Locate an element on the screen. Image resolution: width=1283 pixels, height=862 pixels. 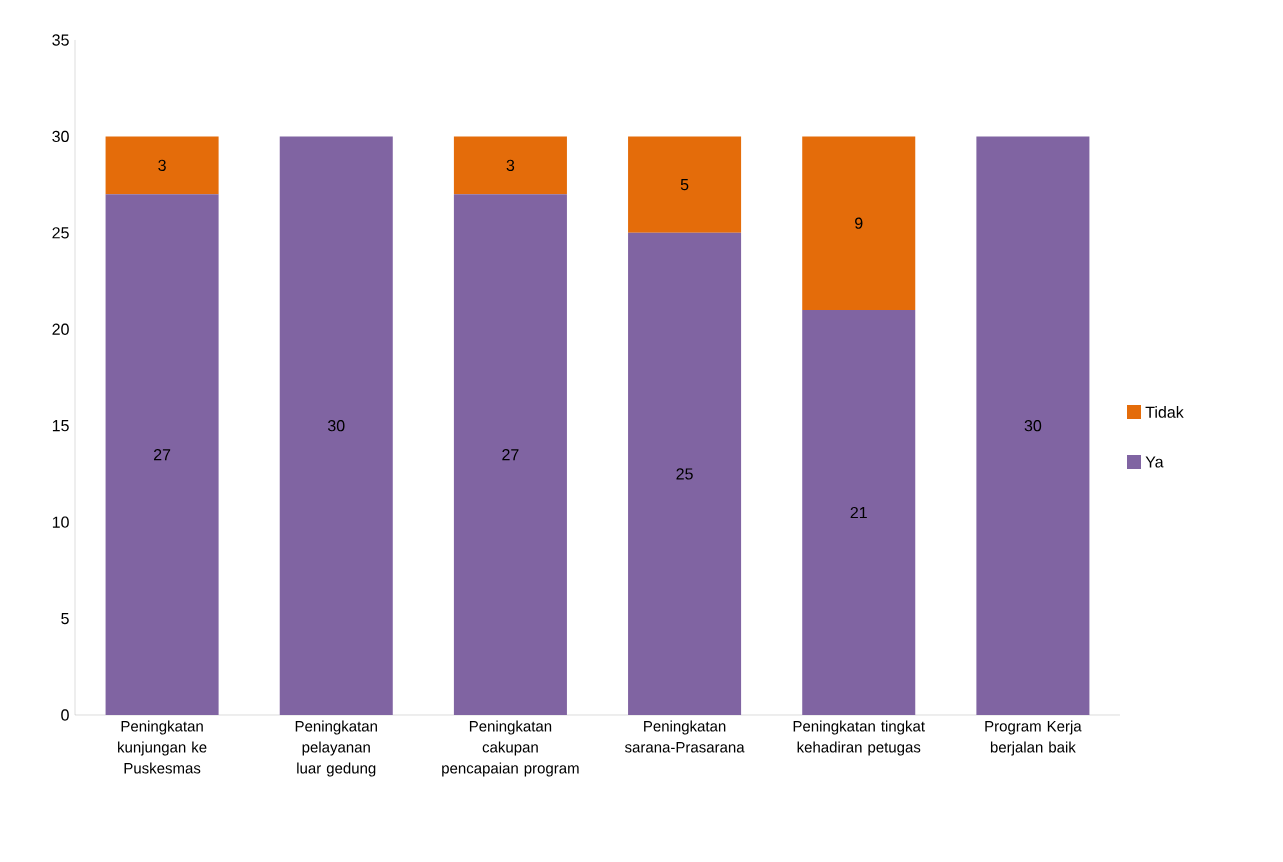
legend-label: Ya is located at coordinates (1154, 462).